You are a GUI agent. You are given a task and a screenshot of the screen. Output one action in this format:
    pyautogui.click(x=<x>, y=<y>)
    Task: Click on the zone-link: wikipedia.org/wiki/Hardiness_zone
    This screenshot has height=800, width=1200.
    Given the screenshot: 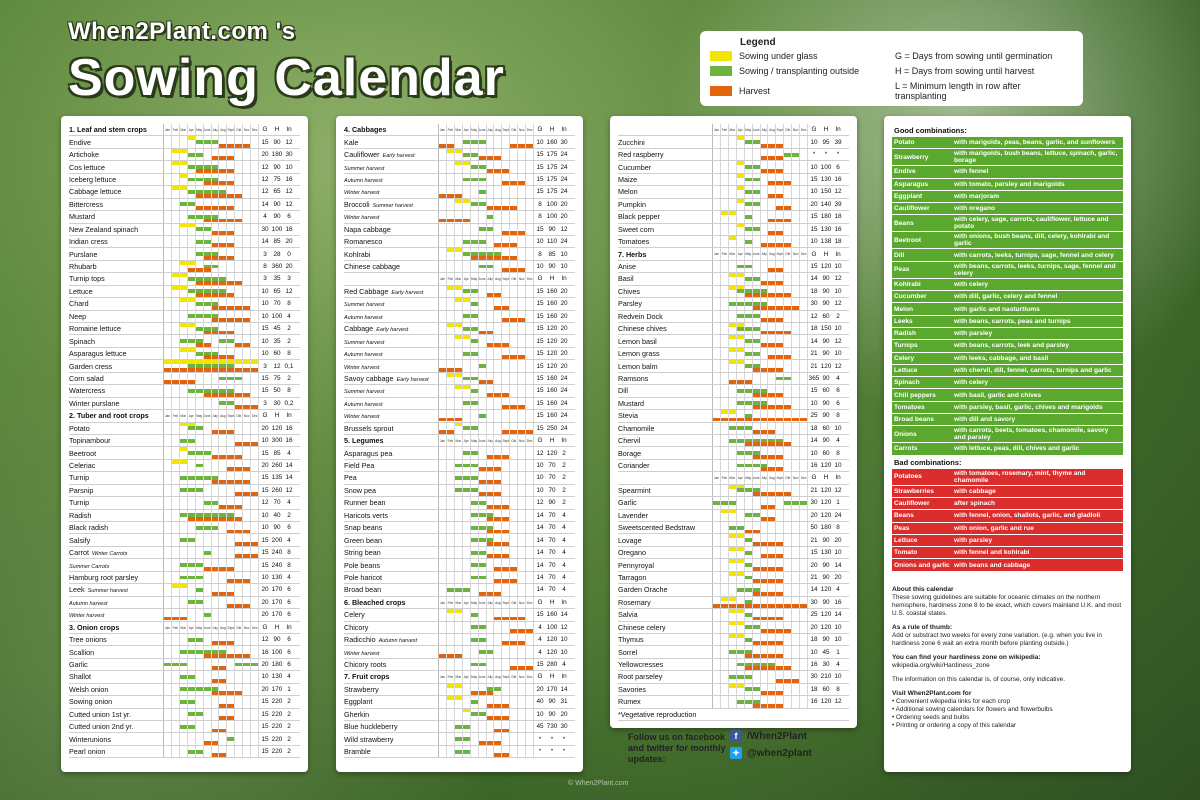 What is the action you would take?
    pyautogui.click(x=941, y=665)
    